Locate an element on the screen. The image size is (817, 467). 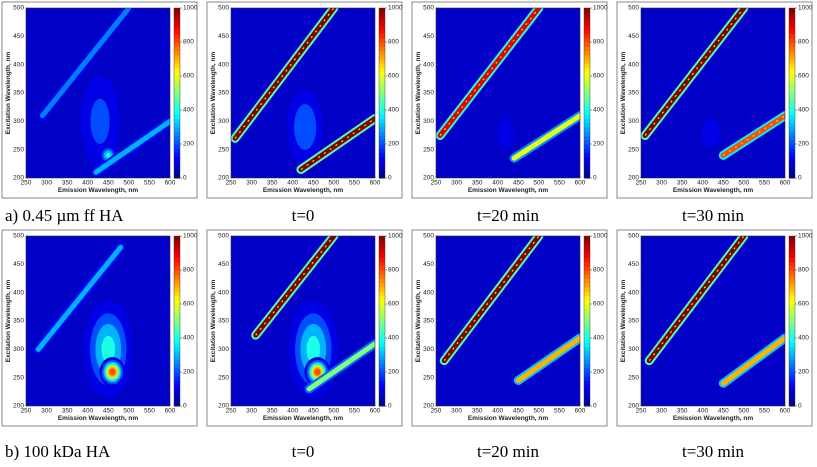
colorbar-tick-label: 400 is located at coordinates (188, 338).